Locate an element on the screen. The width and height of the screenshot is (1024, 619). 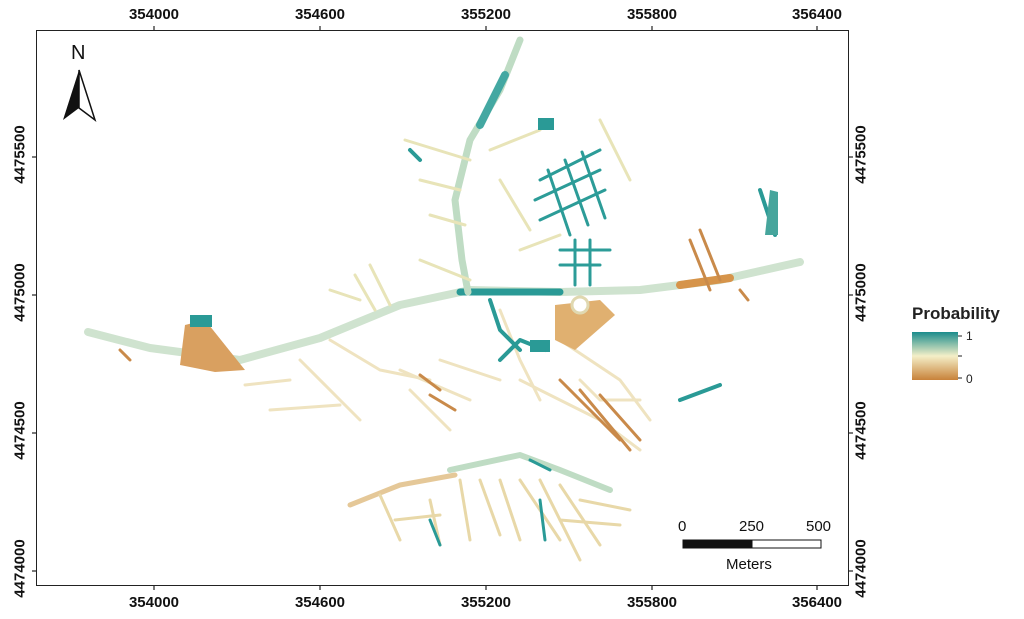
south-streets is located at coordinates (505, 520).